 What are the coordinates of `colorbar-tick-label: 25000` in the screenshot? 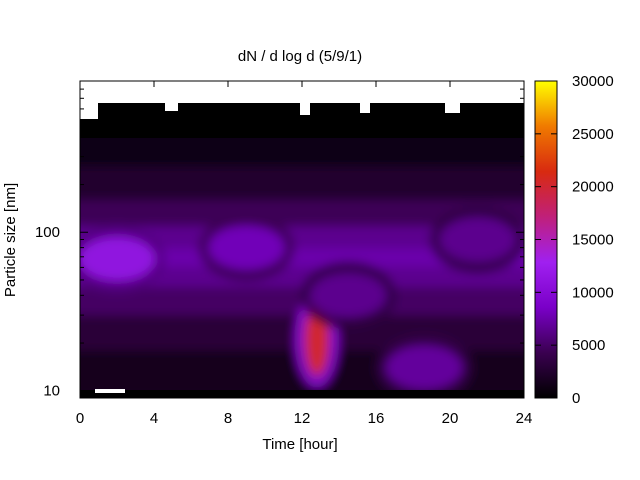 It's located at (593, 134).